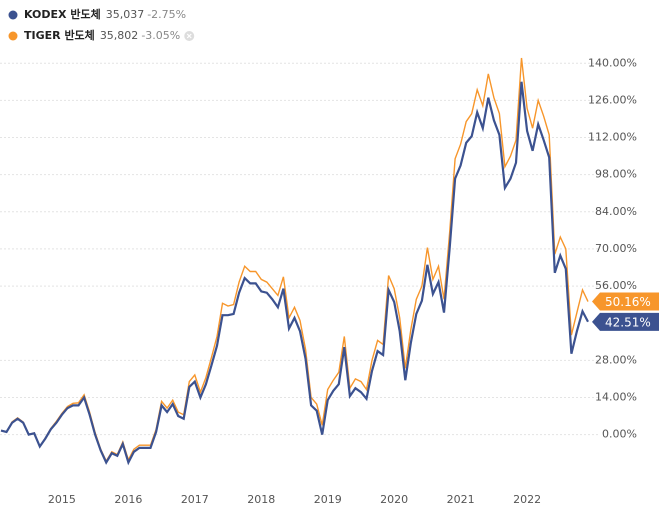  What do you see at coordinates (328, 499) in the screenshot?
I see `x-tick-label: 2019` at bounding box center [328, 499].